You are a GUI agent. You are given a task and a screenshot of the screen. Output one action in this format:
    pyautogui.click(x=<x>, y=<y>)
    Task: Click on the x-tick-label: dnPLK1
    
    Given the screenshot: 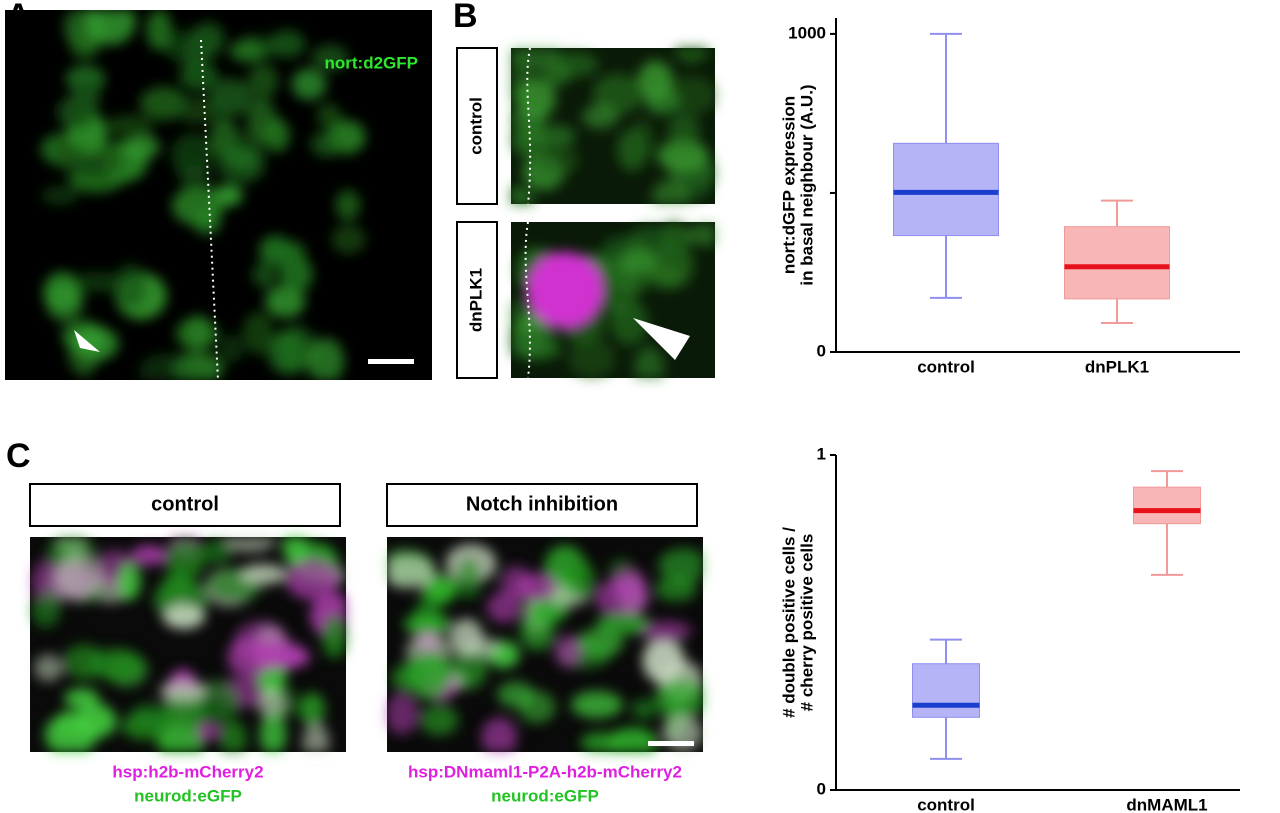 What is the action you would take?
    pyautogui.click(x=1117, y=366)
    